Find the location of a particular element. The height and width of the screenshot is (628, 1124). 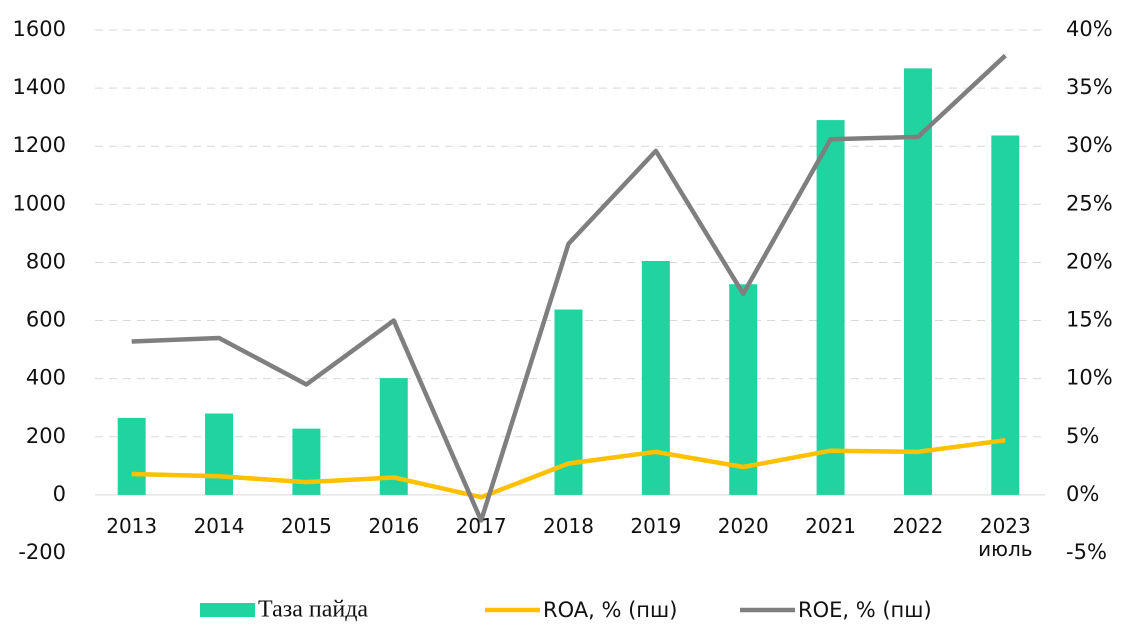

x-tick-label: 2013 is located at coordinates (132, 526).